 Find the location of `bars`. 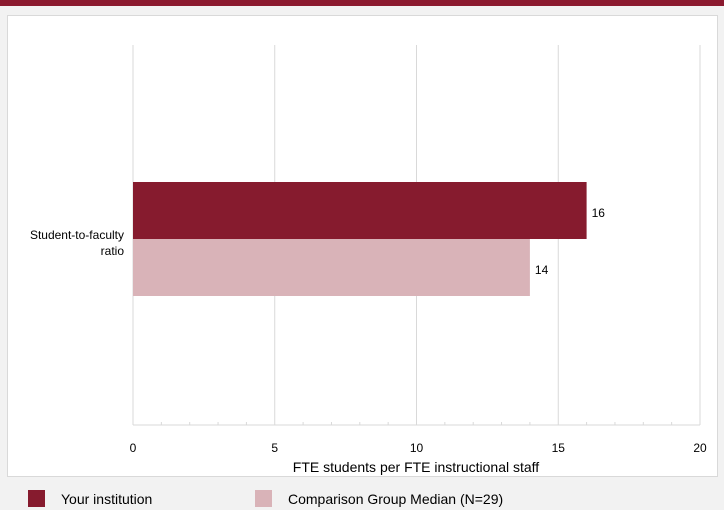

bars is located at coordinates (360, 239).